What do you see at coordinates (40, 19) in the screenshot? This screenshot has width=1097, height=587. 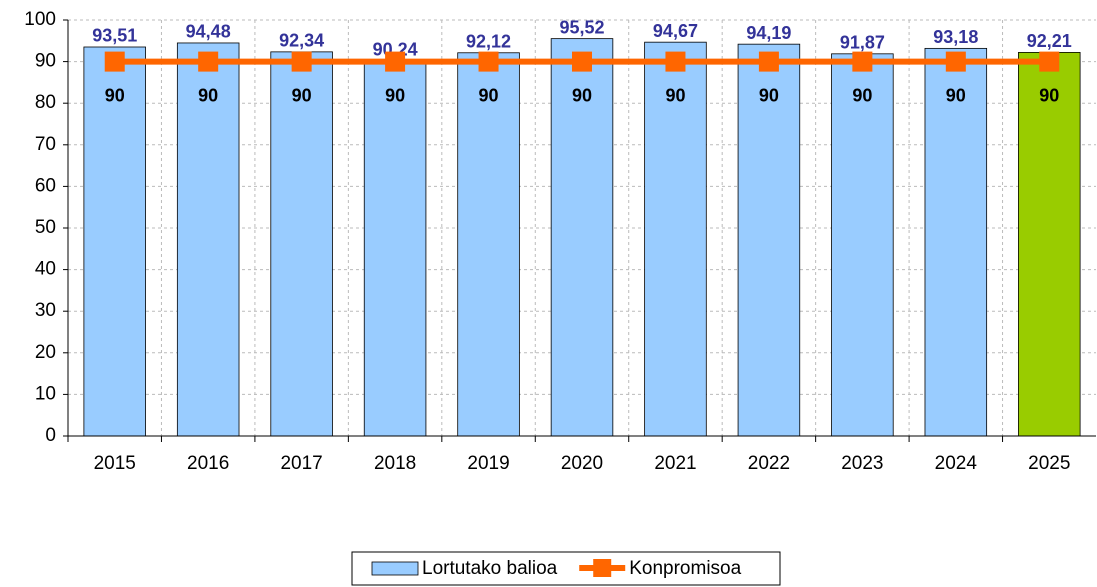 I see `y-tick-label: 100` at bounding box center [40, 19].